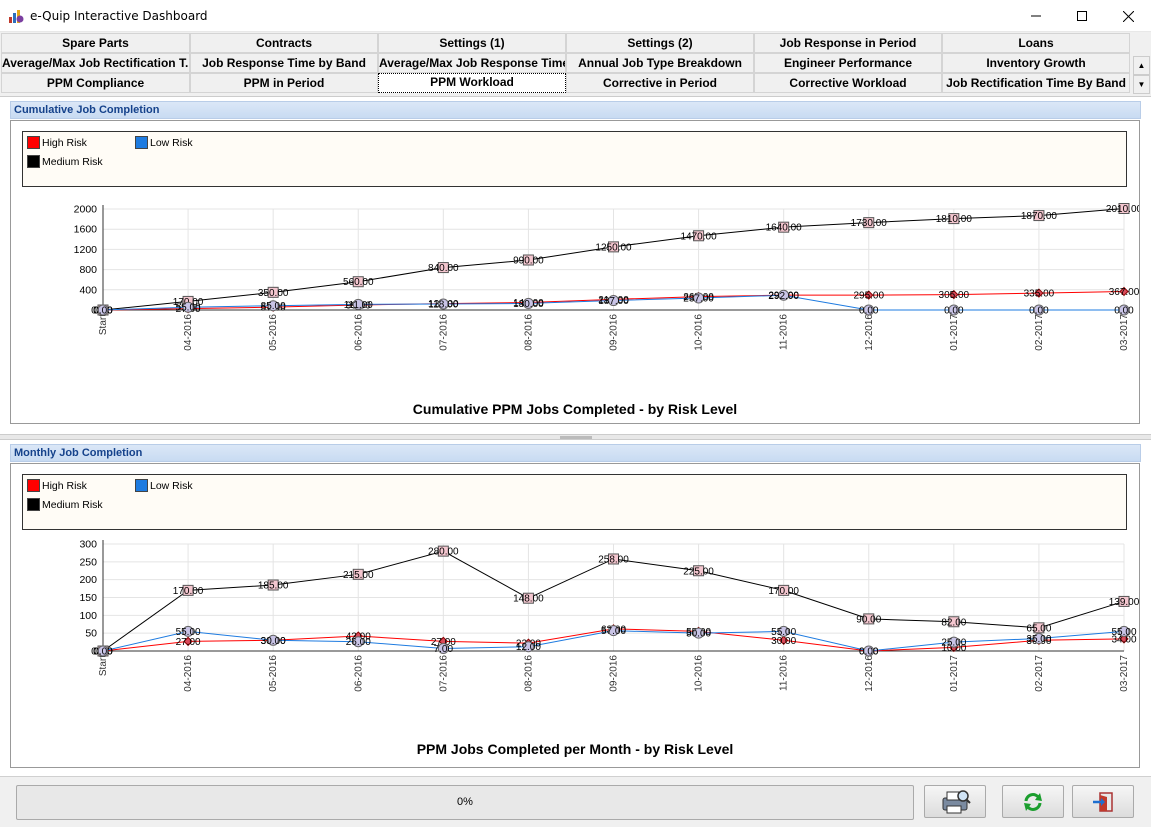  I want to click on tab-spare-parts: Spare Parts, so click(95, 43).